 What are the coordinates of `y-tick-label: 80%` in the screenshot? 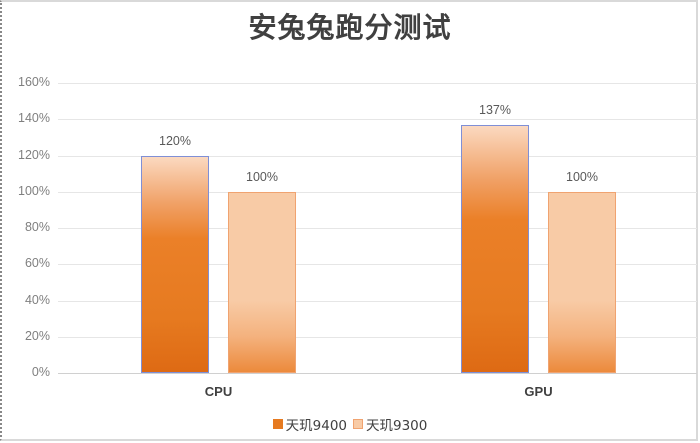 It's located at (37, 227).